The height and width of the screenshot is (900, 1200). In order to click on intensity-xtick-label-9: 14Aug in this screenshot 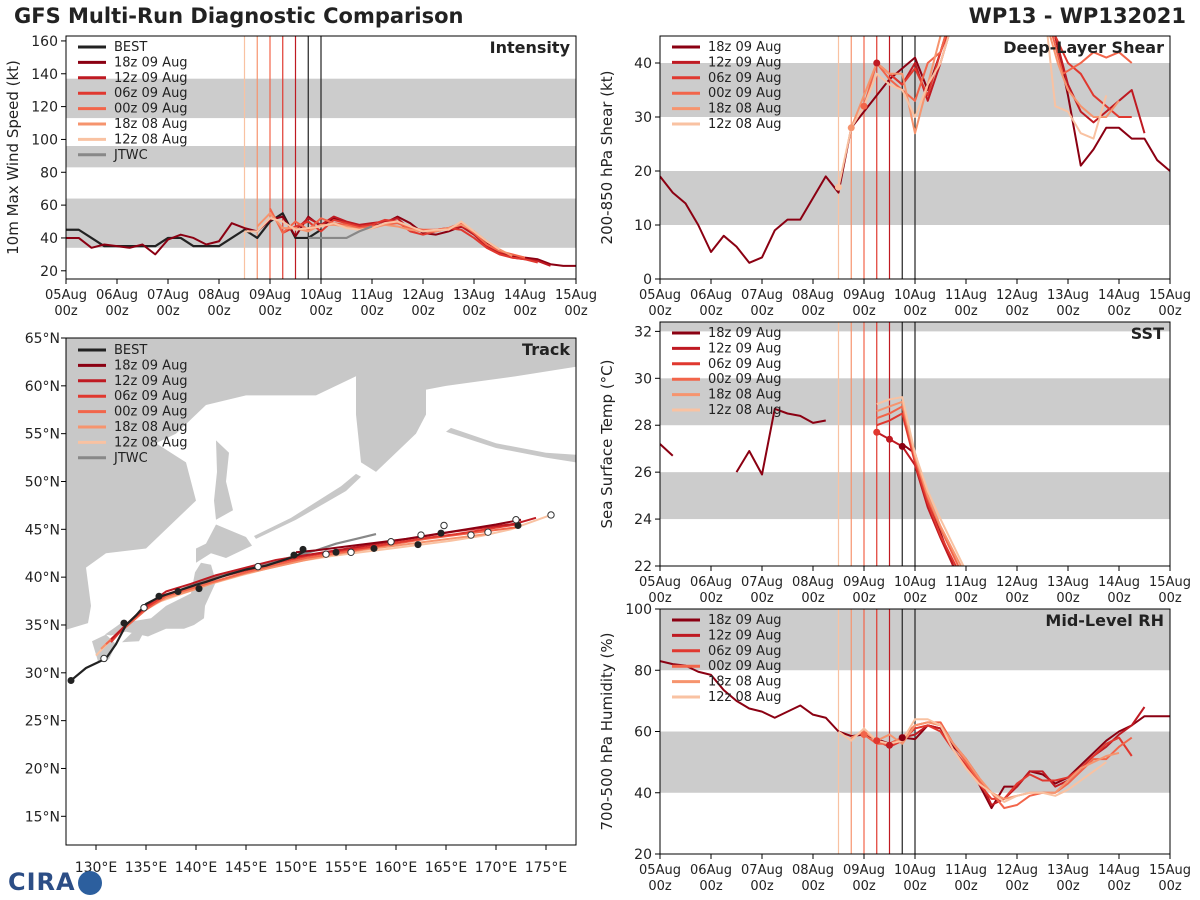, I will do `click(525, 295)`.